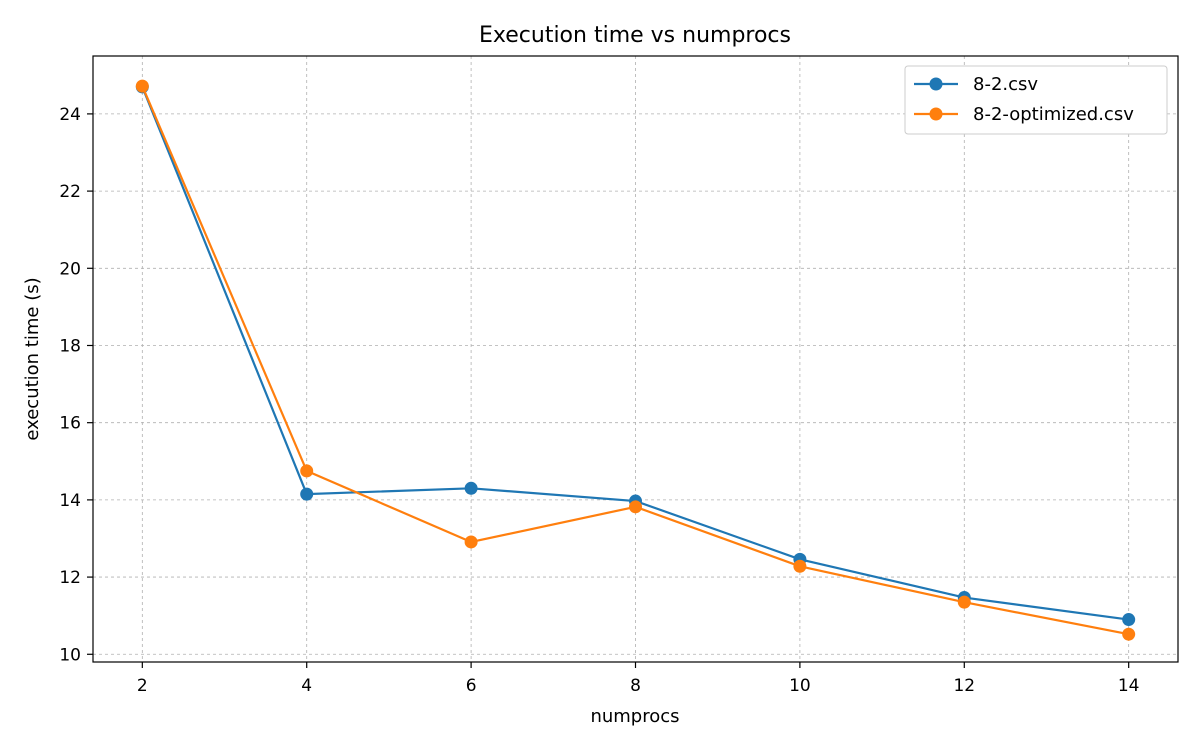 The height and width of the screenshot is (750, 1200). What do you see at coordinates (1053, 114) in the screenshot?
I see `legend-label: 8-2-optimized.csv` at bounding box center [1053, 114].